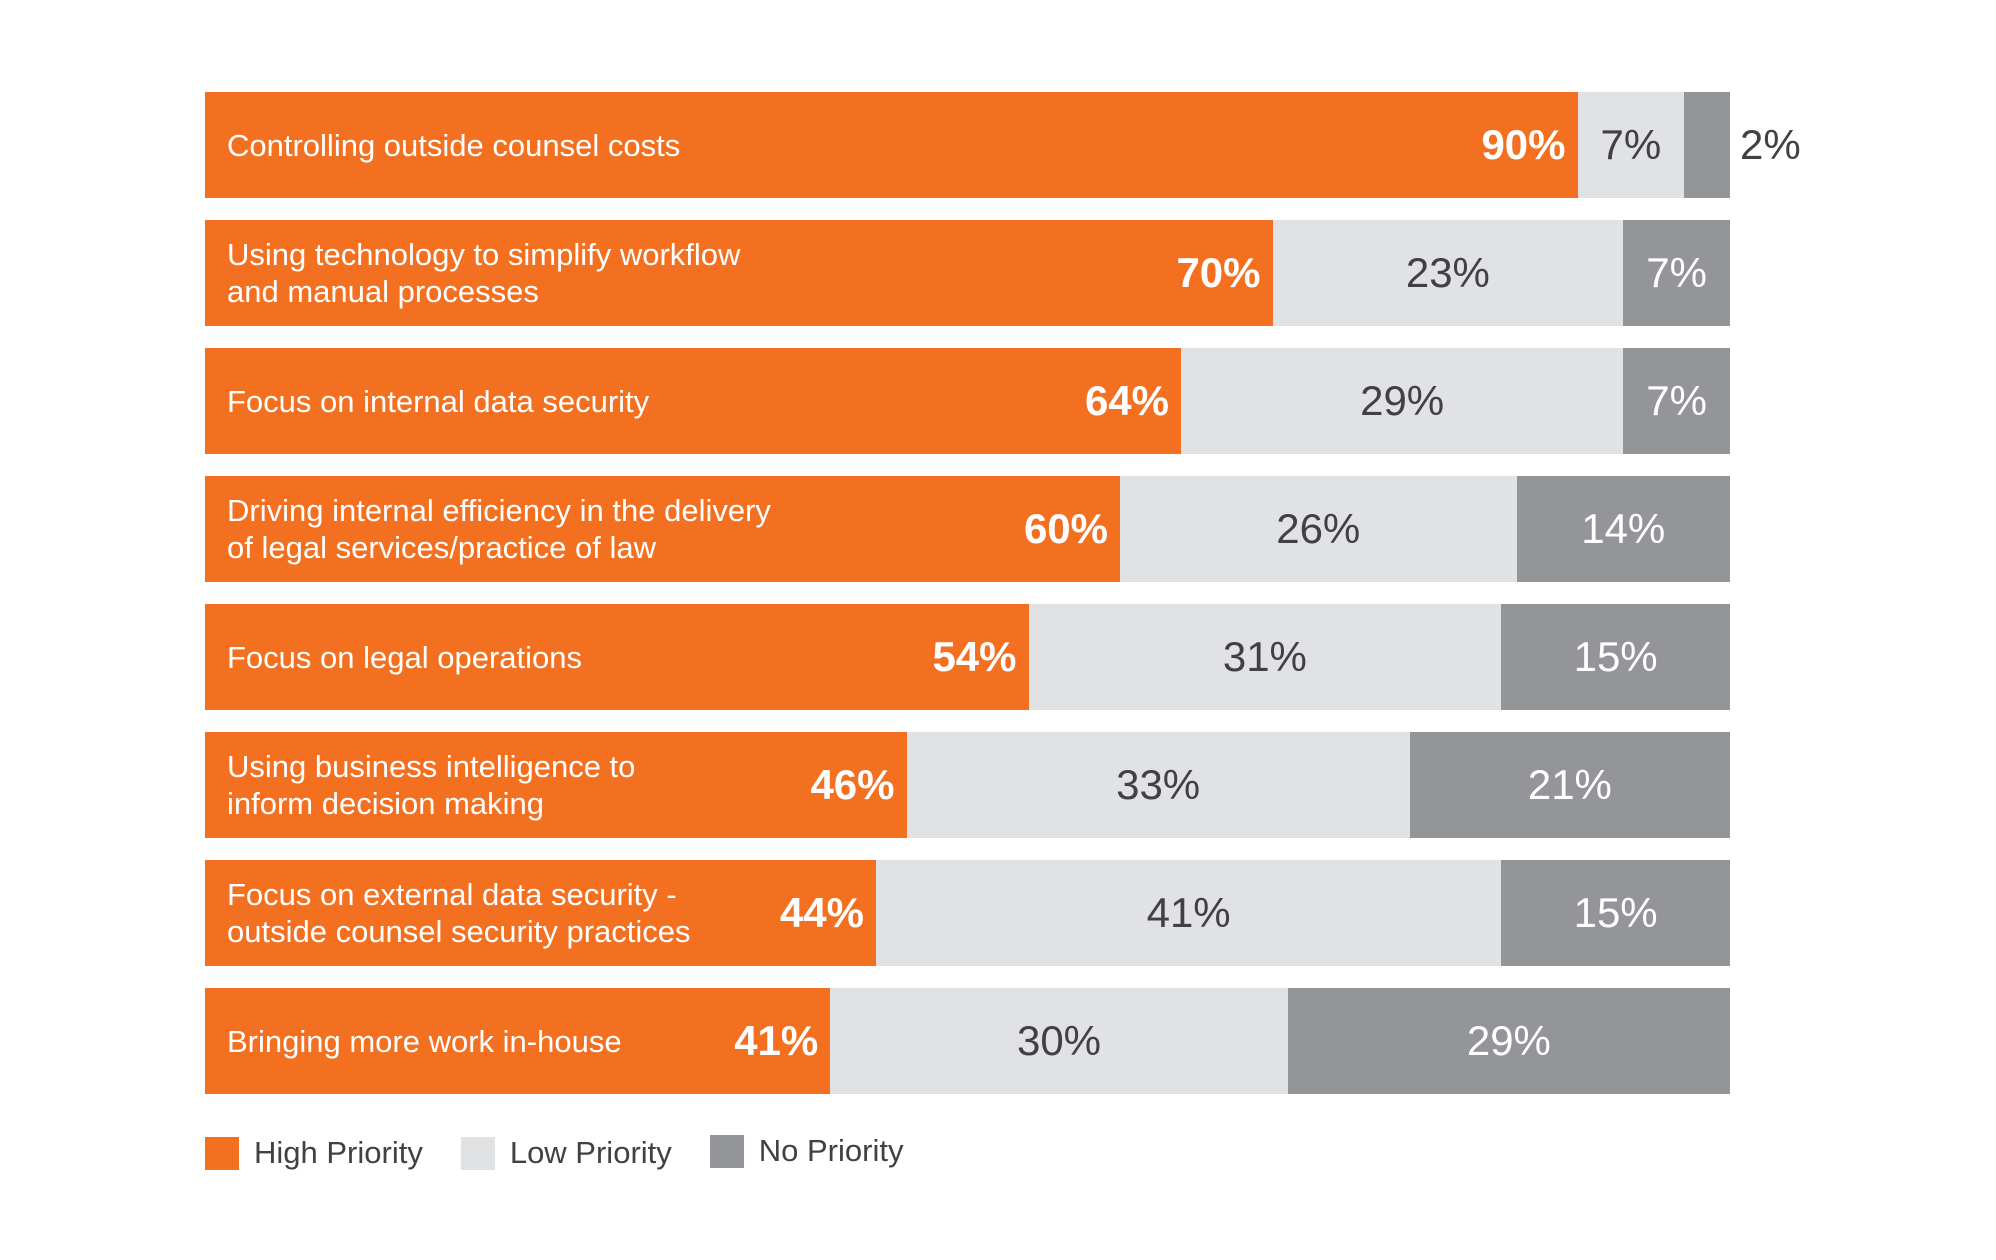 This screenshot has width=1996, height=1260. I want to click on bar-row: 64% 29% 7% Focus on internal data security, so click(967, 401).